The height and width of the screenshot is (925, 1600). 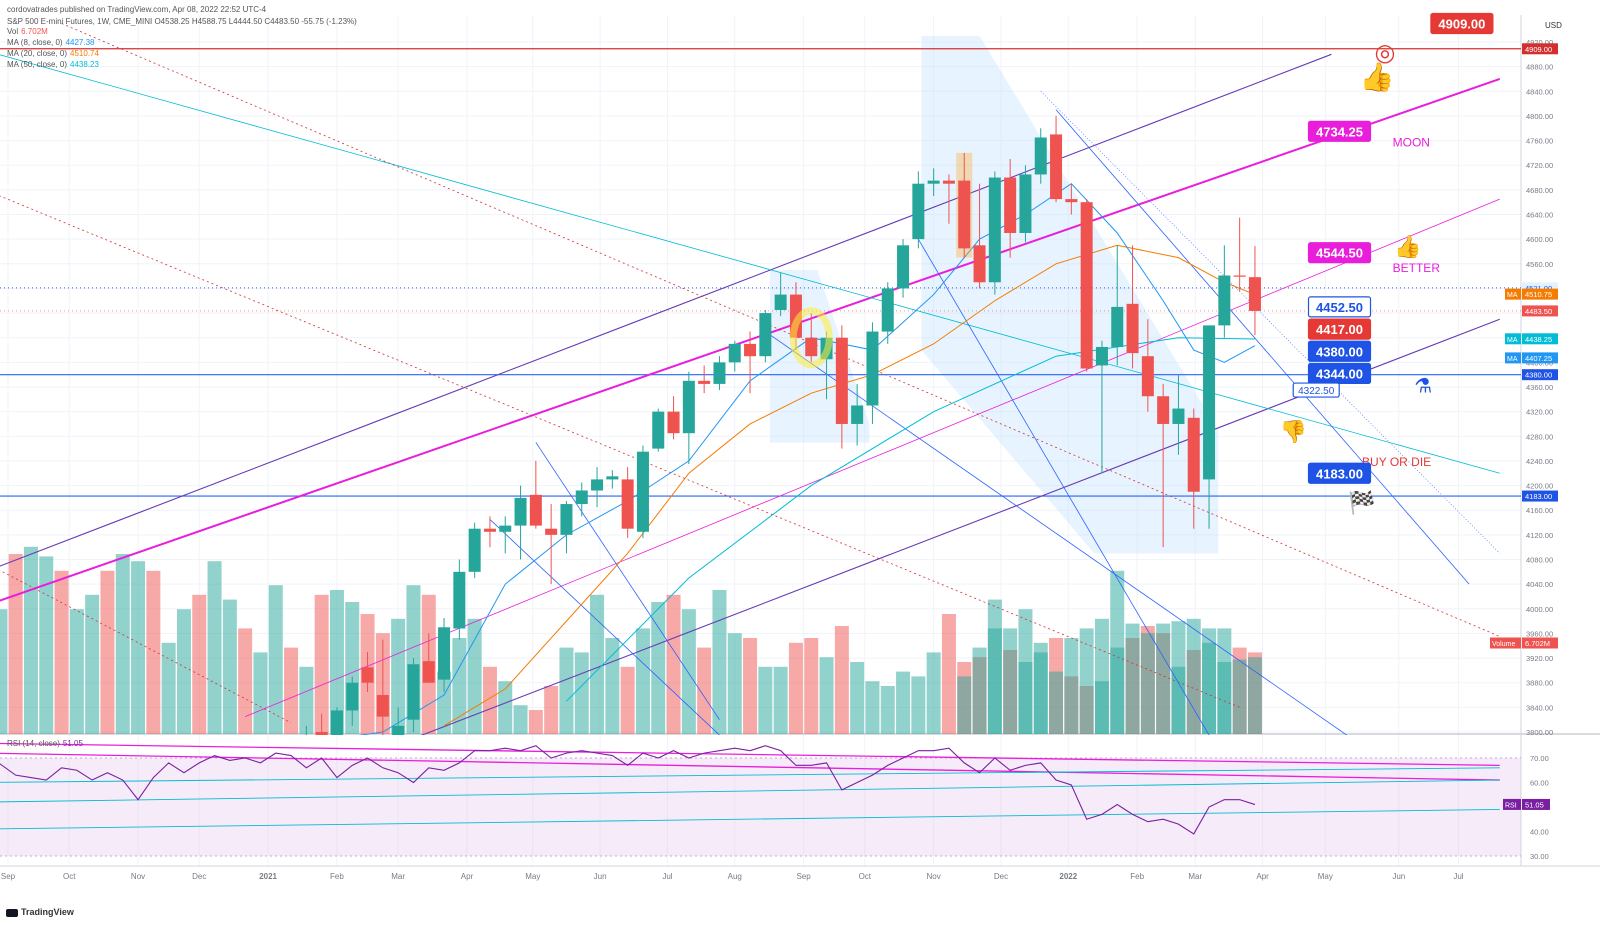 I want to click on thumbs-down-icon: 👎, so click(x=1292, y=431).